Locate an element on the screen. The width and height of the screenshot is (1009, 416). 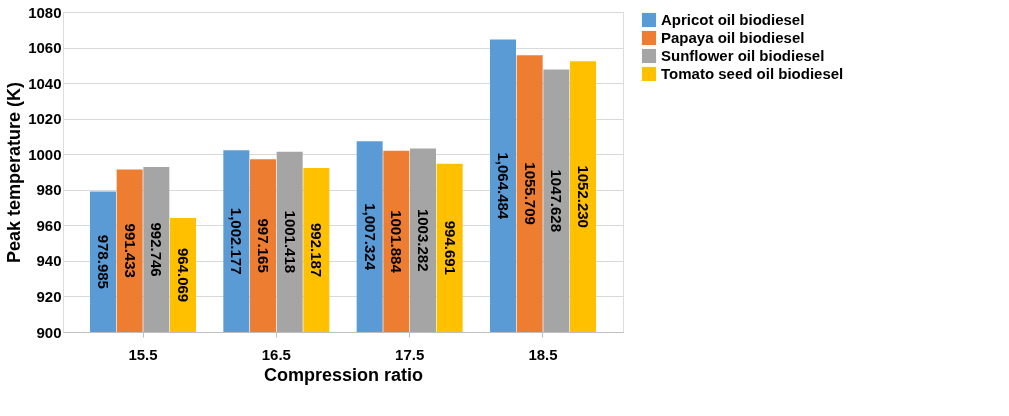
data-label: 1,002.177 is located at coordinates (237, 241).